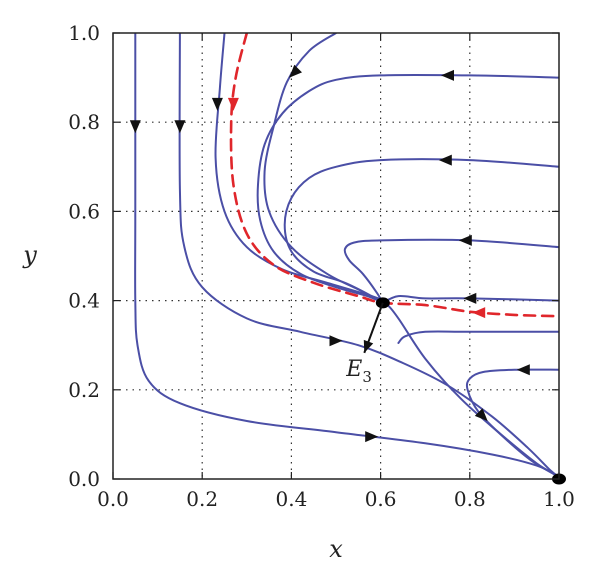  What do you see at coordinates (113, 499) in the screenshot?
I see `x-tick-label: 0.0` at bounding box center [113, 499].